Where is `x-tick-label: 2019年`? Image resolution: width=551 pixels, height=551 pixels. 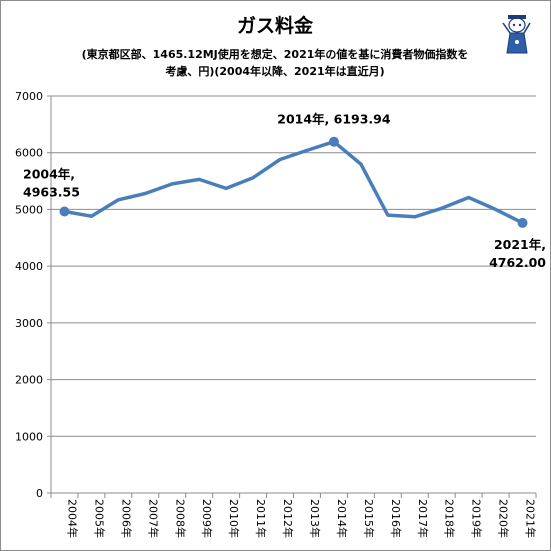
x-tick-label: 2019年 is located at coordinates (477, 518).